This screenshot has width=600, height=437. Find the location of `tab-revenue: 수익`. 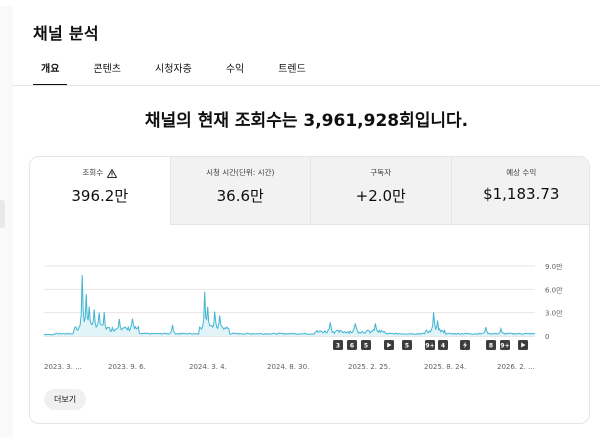

tab-revenue: 수익 is located at coordinates (235, 69).